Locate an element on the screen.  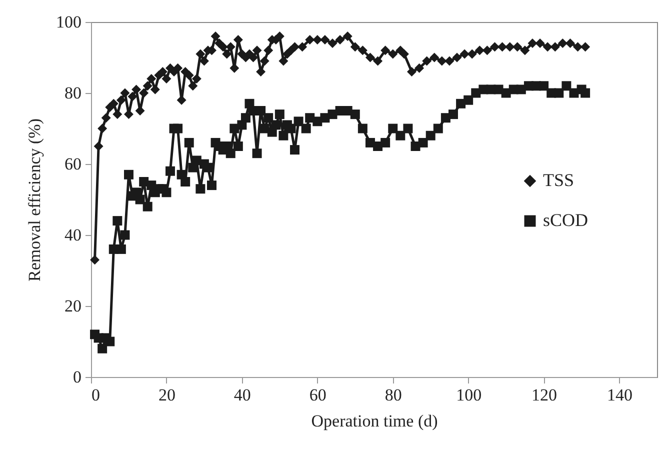
x-tick-label: 100 is located at coordinates (469, 395).